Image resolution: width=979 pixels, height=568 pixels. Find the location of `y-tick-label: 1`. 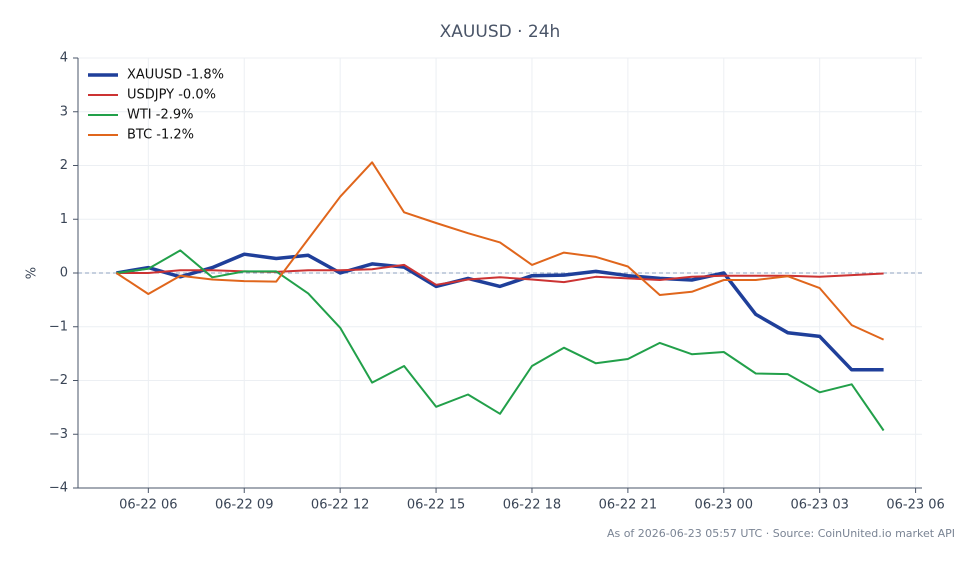

y-tick-label: 1 is located at coordinates (64, 219).